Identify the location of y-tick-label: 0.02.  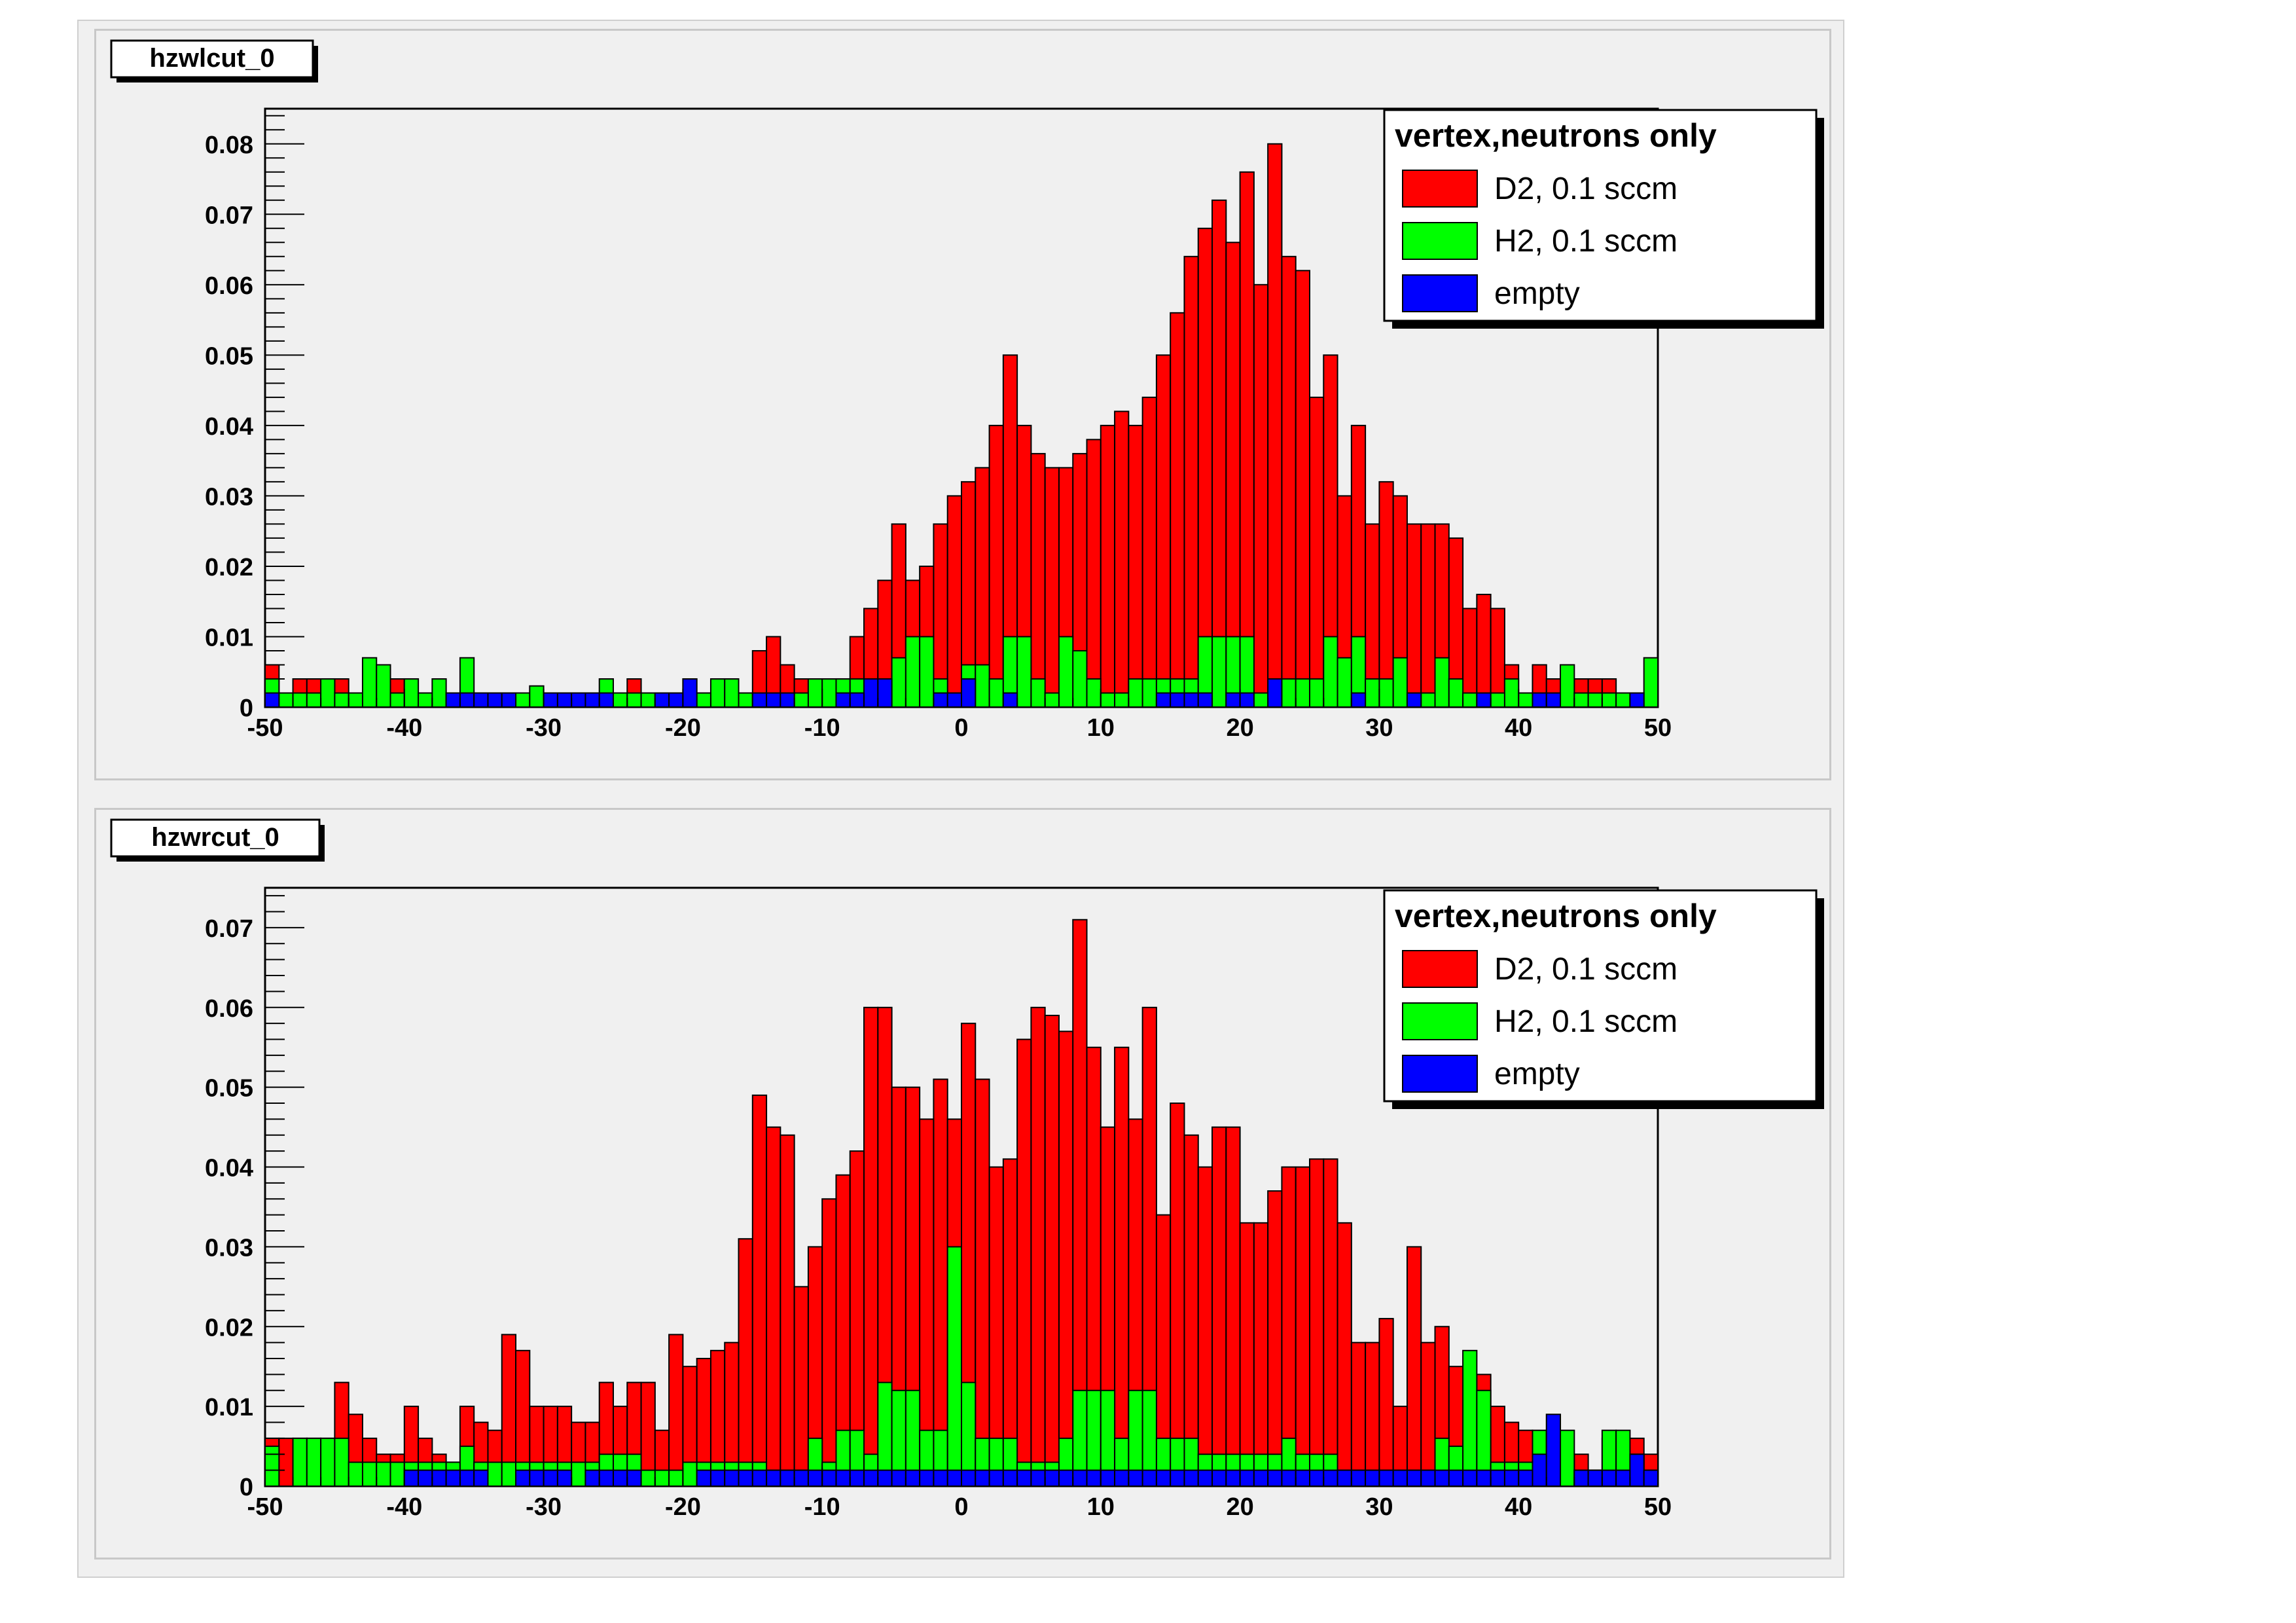
(229, 567).